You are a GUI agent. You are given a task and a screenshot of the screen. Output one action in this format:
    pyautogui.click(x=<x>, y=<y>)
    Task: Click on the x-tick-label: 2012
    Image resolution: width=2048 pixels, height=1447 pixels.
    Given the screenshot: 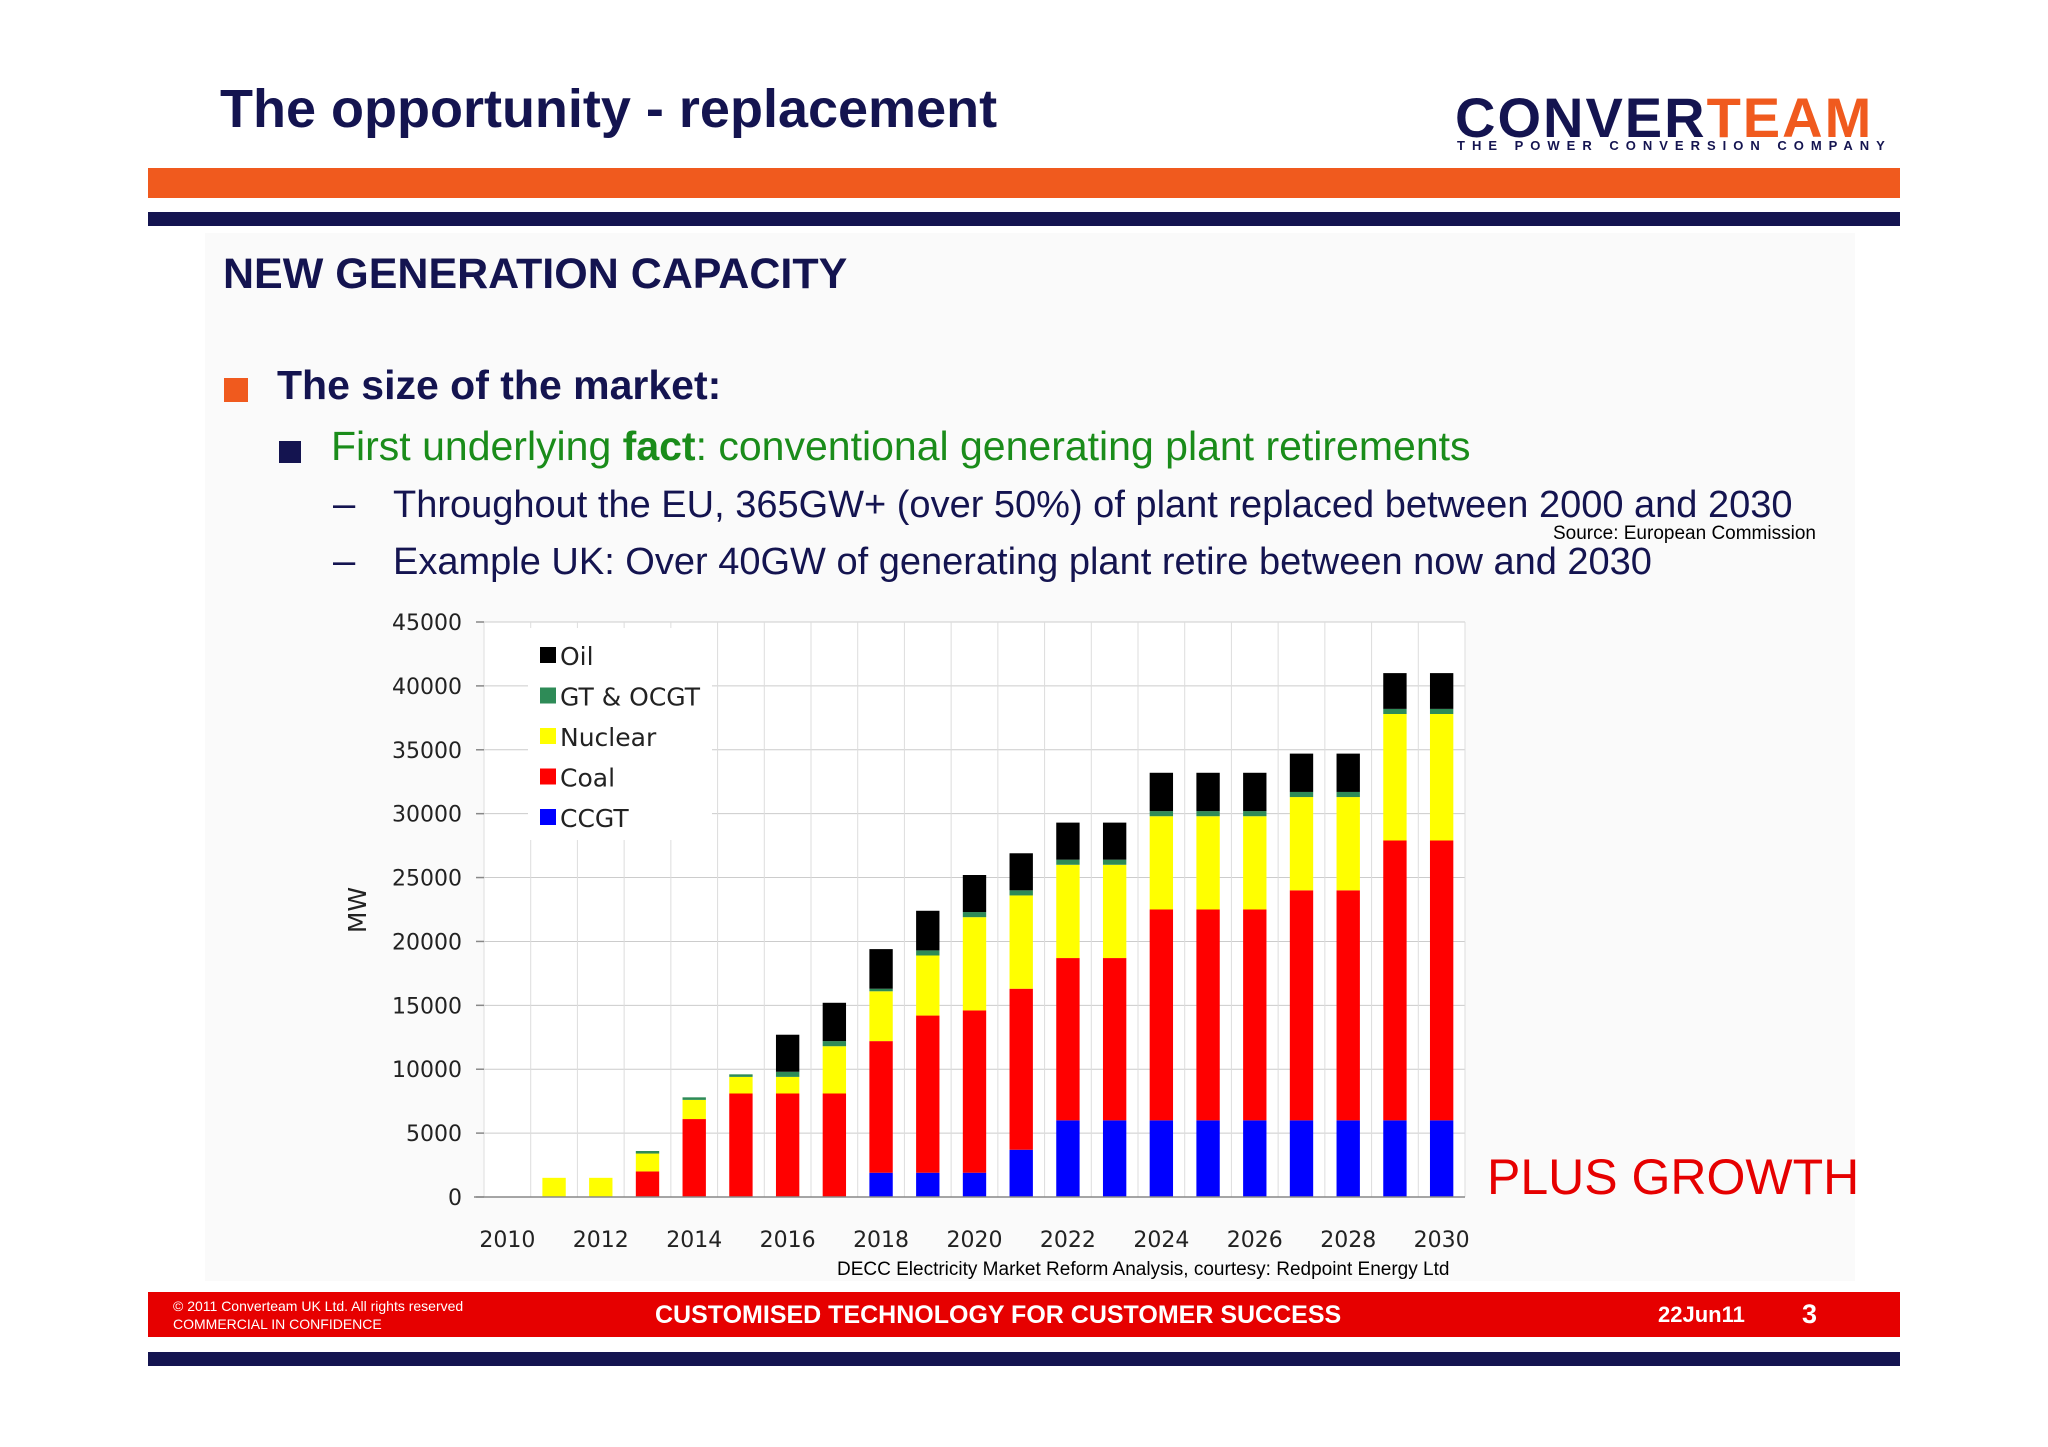 What is the action you would take?
    pyautogui.click(x=601, y=1240)
    